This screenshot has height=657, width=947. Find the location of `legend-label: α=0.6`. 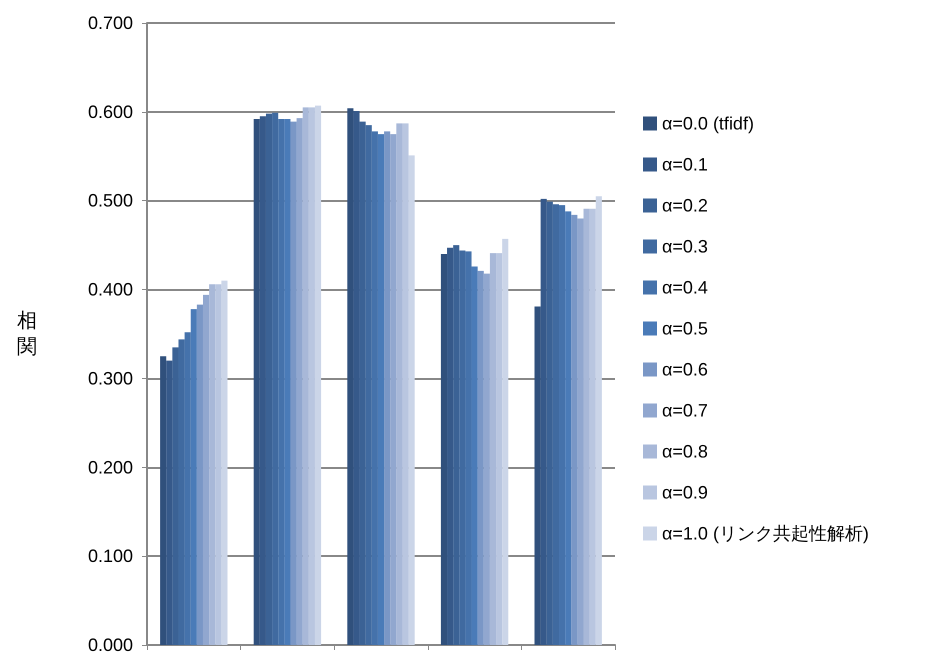

legend-label: α=0.6 is located at coordinates (685, 370).